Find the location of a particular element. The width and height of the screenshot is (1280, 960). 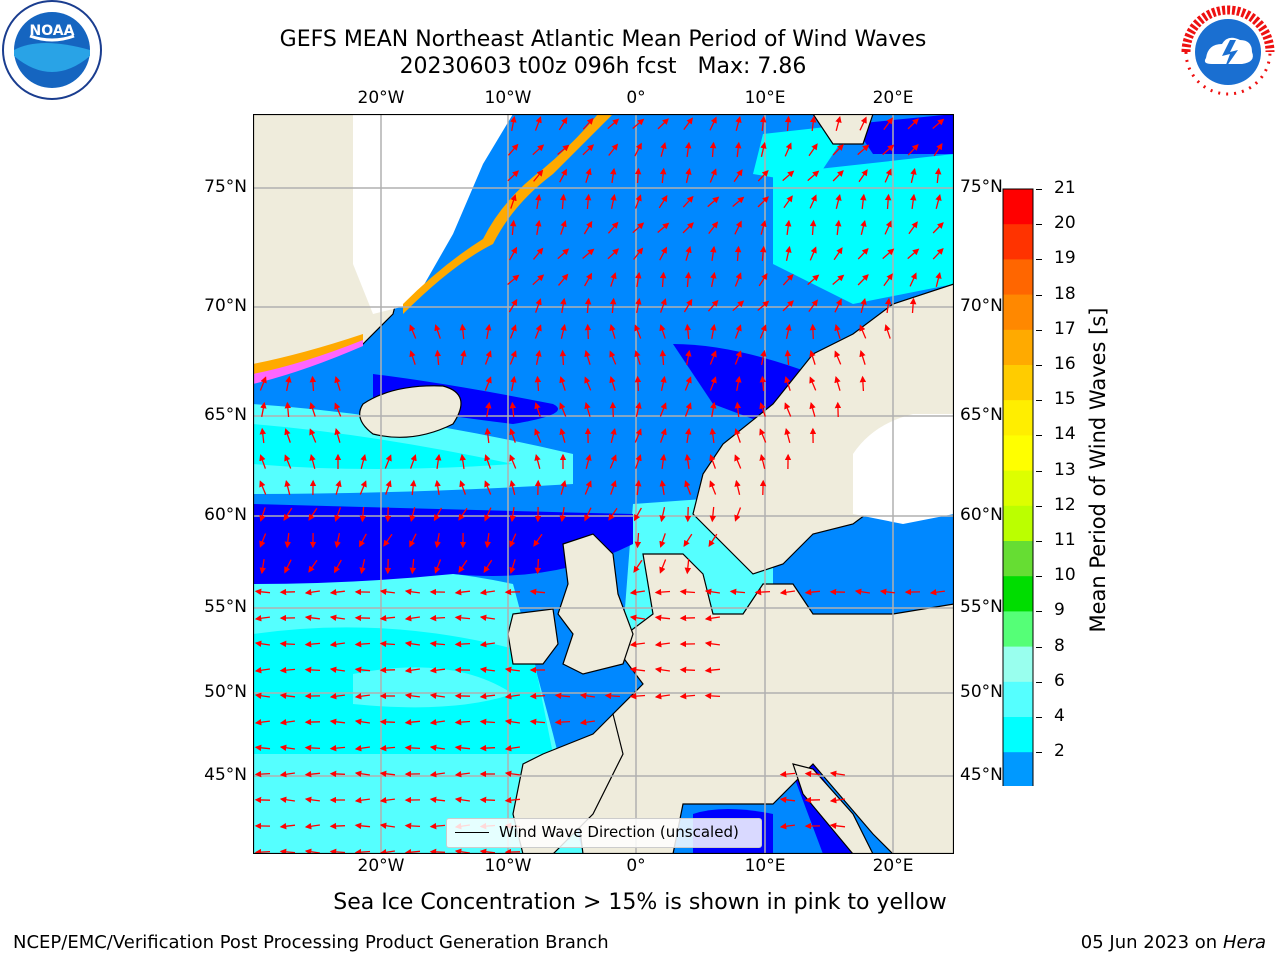

colorbar-tick-label: 17 is located at coordinates (1065, 328).